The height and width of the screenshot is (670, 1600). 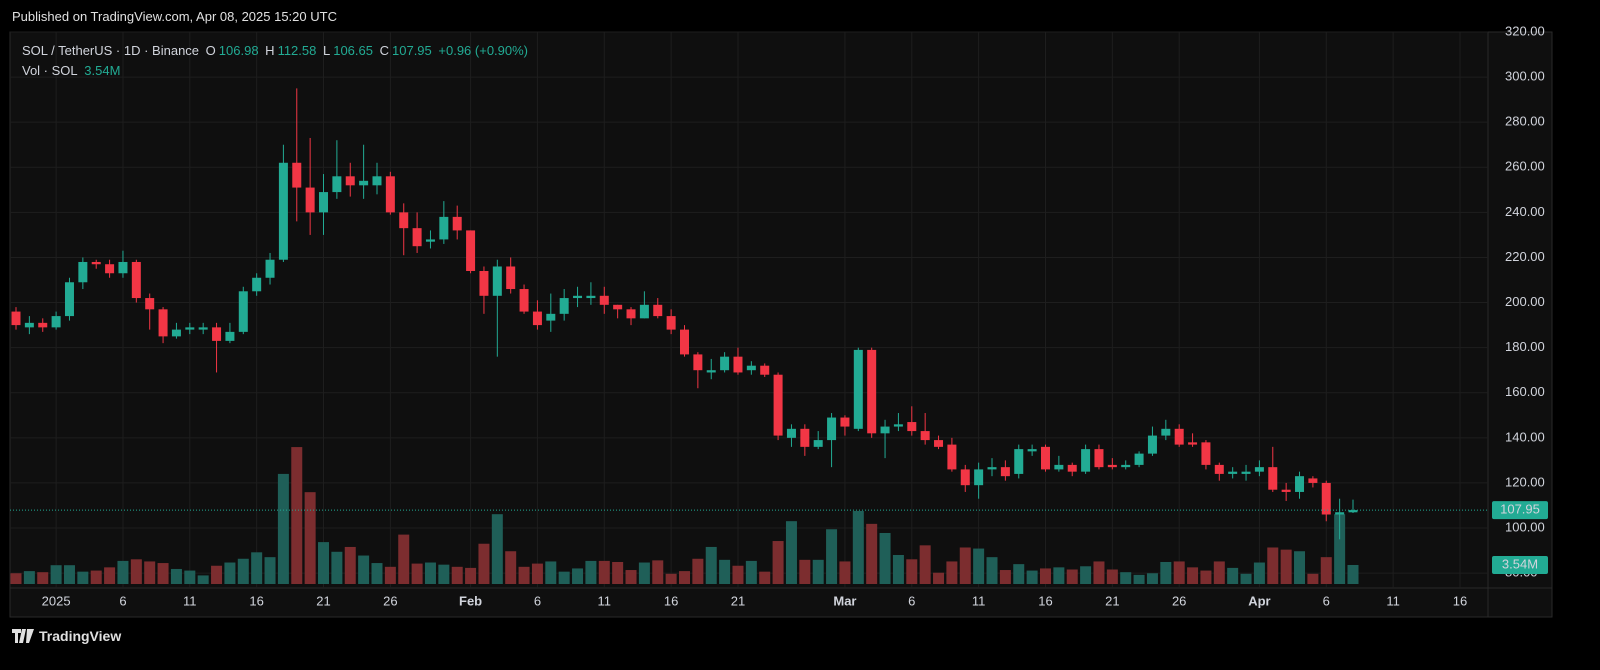 What do you see at coordinates (1525, 346) in the screenshot?
I see `y-tick-label: 180.00` at bounding box center [1525, 346].